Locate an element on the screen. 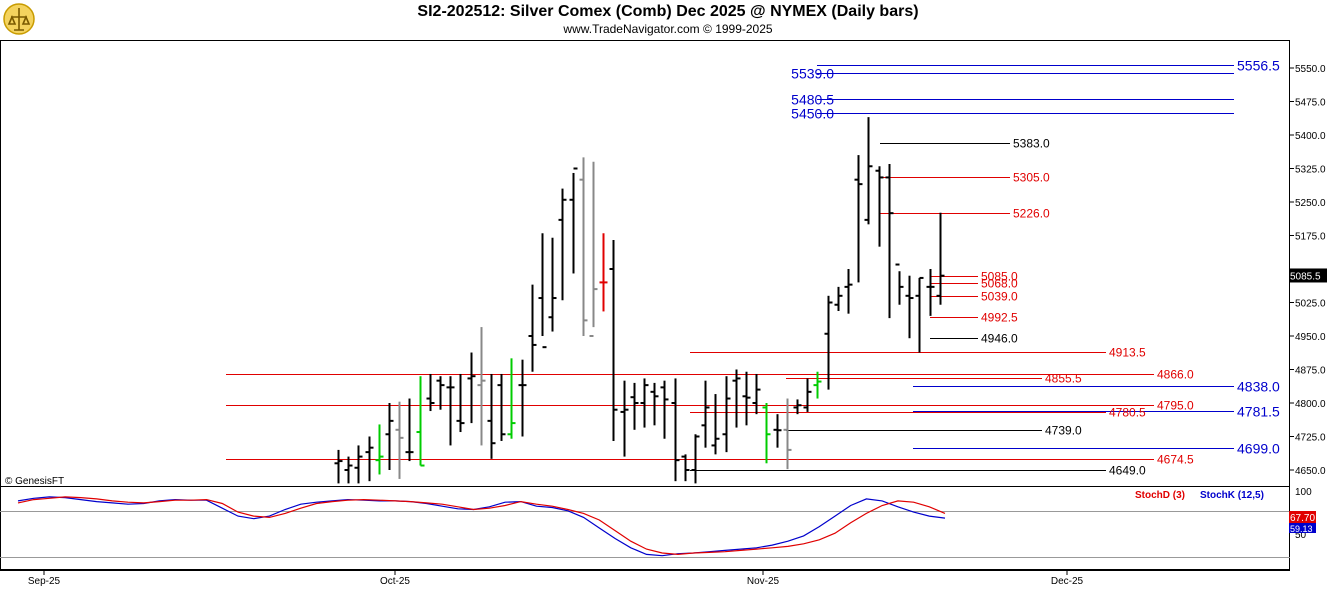  level-label-4649.0: 4649.0 is located at coordinates (1127, 471).